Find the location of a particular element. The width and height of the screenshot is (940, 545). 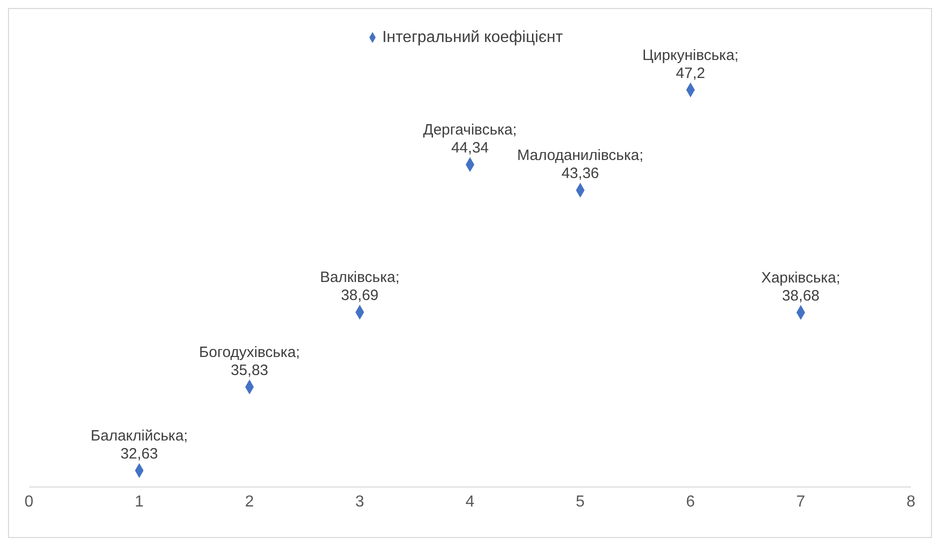

x-tick-label: 3 is located at coordinates (359, 501).